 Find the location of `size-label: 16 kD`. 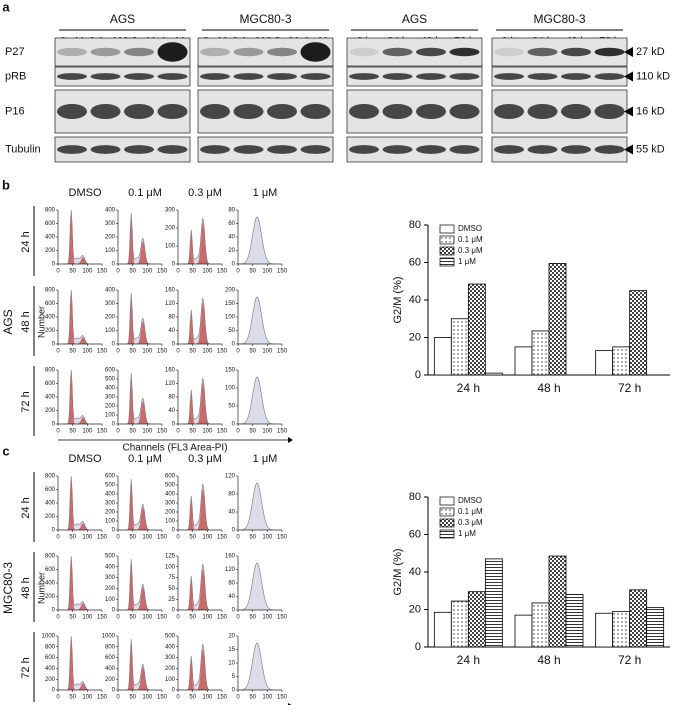

size-label: 16 kD is located at coordinates (650, 111).